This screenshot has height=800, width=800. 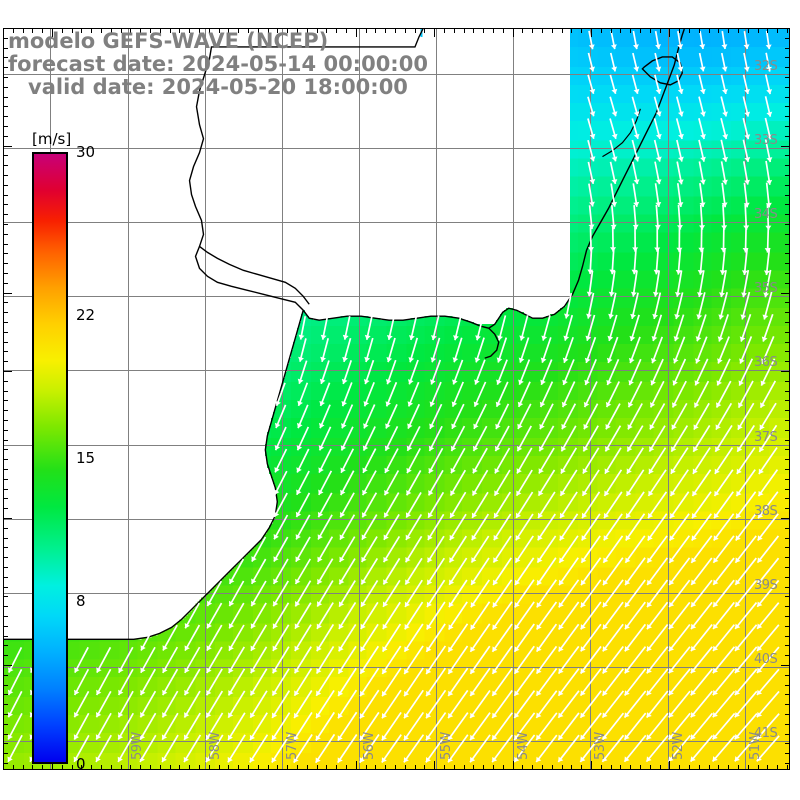 I want to click on colorbar-tick-label: 22, so click(x=86, y=315).